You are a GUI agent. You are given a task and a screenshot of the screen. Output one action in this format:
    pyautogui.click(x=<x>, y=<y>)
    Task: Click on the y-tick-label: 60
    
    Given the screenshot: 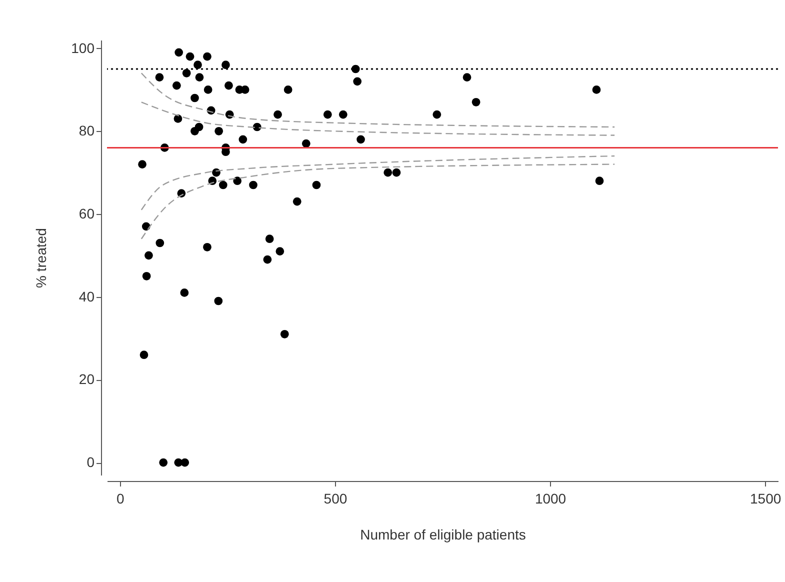 What is the action you would take?
    pyautogui.click(x=86, y=214)
    